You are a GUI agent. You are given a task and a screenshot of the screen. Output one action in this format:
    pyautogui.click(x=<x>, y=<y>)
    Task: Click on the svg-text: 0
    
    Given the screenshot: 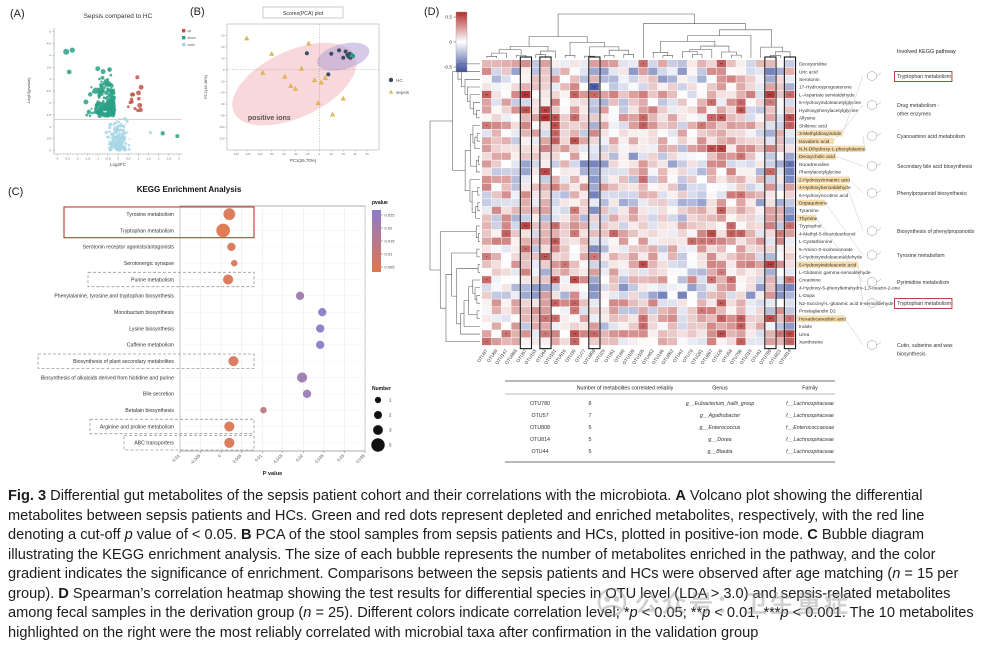 What is the action you would take?
    pyautogui.click(x=118, y=158)
    